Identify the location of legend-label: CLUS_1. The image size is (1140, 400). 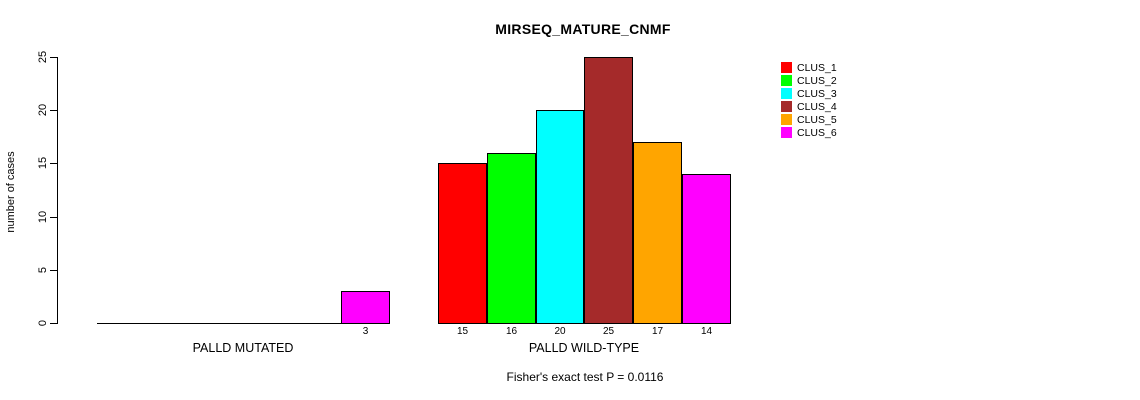
(817, 67).